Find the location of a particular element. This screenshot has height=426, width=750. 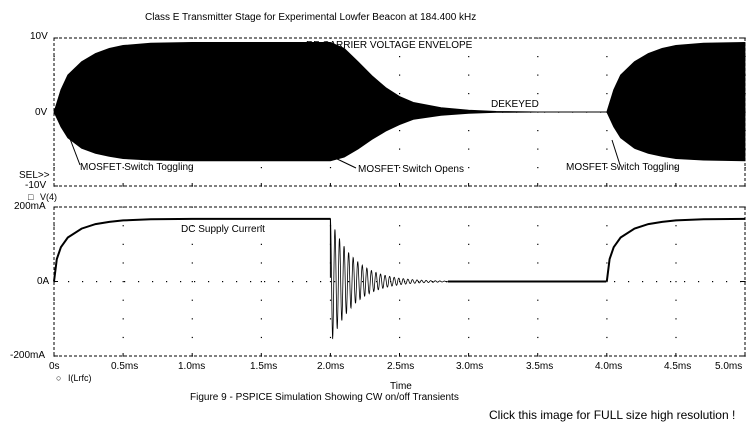

x-tick-label: 2.0ms is located at coordinates (331, 366).